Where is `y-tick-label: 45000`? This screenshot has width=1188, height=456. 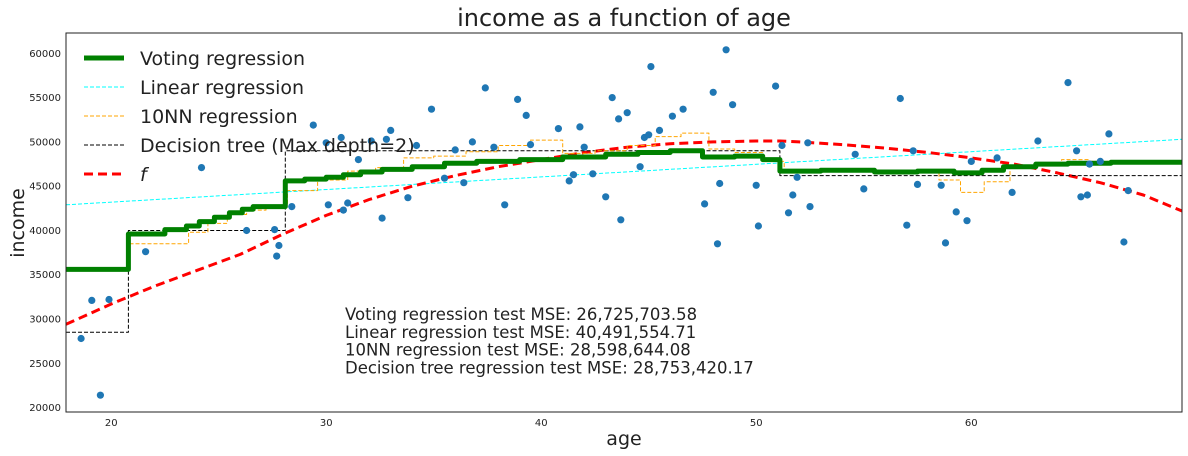
y-tick-label: 45000 is located at coordinates (45, 187).